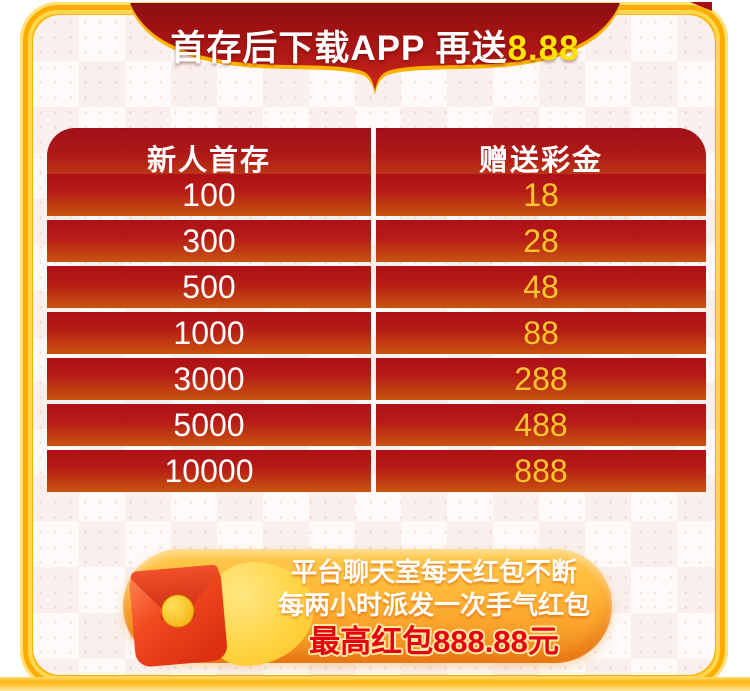 Image resolution: width=750 pixels, height=691 pixels. What do you see at coordinates (543, 48) in the screenshot?
I see `banner-bonus-amount: 8.88` at bounding box center [543, 48].